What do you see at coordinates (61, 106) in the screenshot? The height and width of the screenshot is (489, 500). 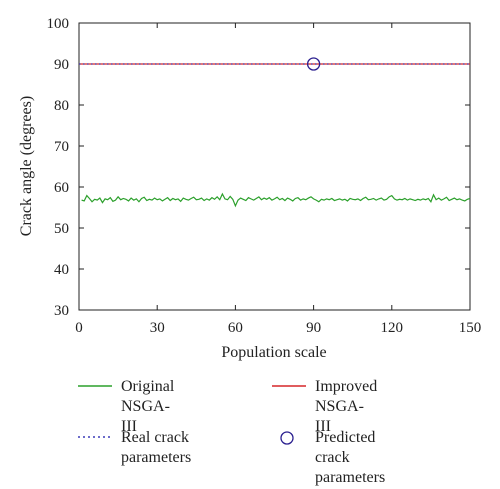 I see `y-tick-label: 80` at bounding box center [61, 106].